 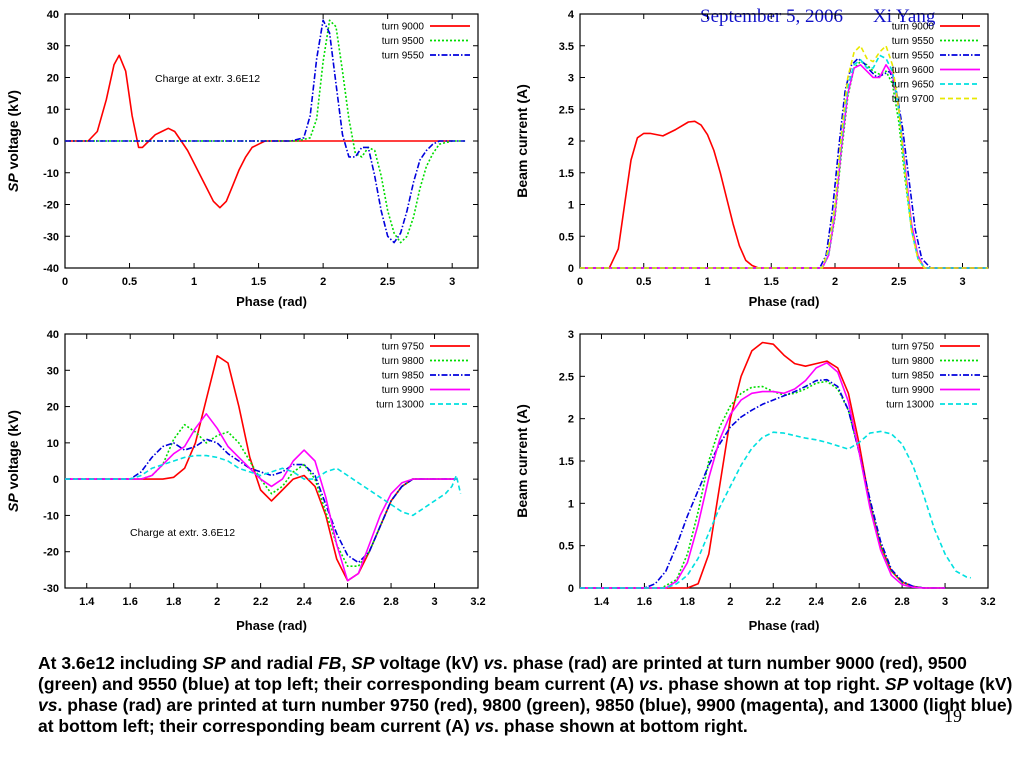 What do you see at coordinates (571, 142) in the screenshot?
I see `y-tick-label: 2` at bounding box center [571, 142].